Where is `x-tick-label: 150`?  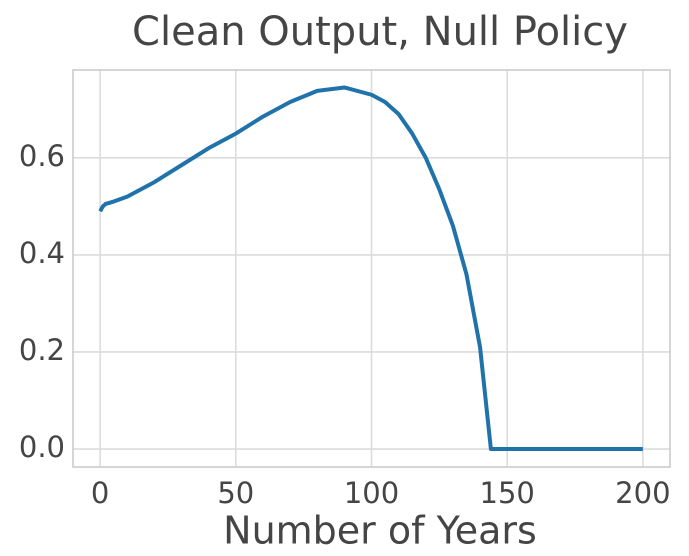
x-tick-label: 150 is located at coordinates (507, 493).